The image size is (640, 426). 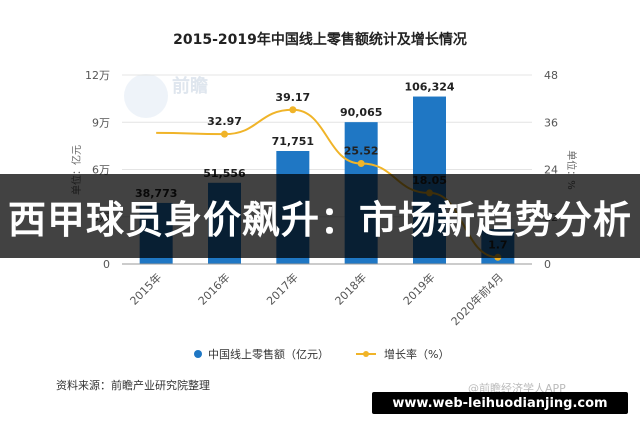 I want to click on bar-data-label: 90,065, so click(x=361, y=112).